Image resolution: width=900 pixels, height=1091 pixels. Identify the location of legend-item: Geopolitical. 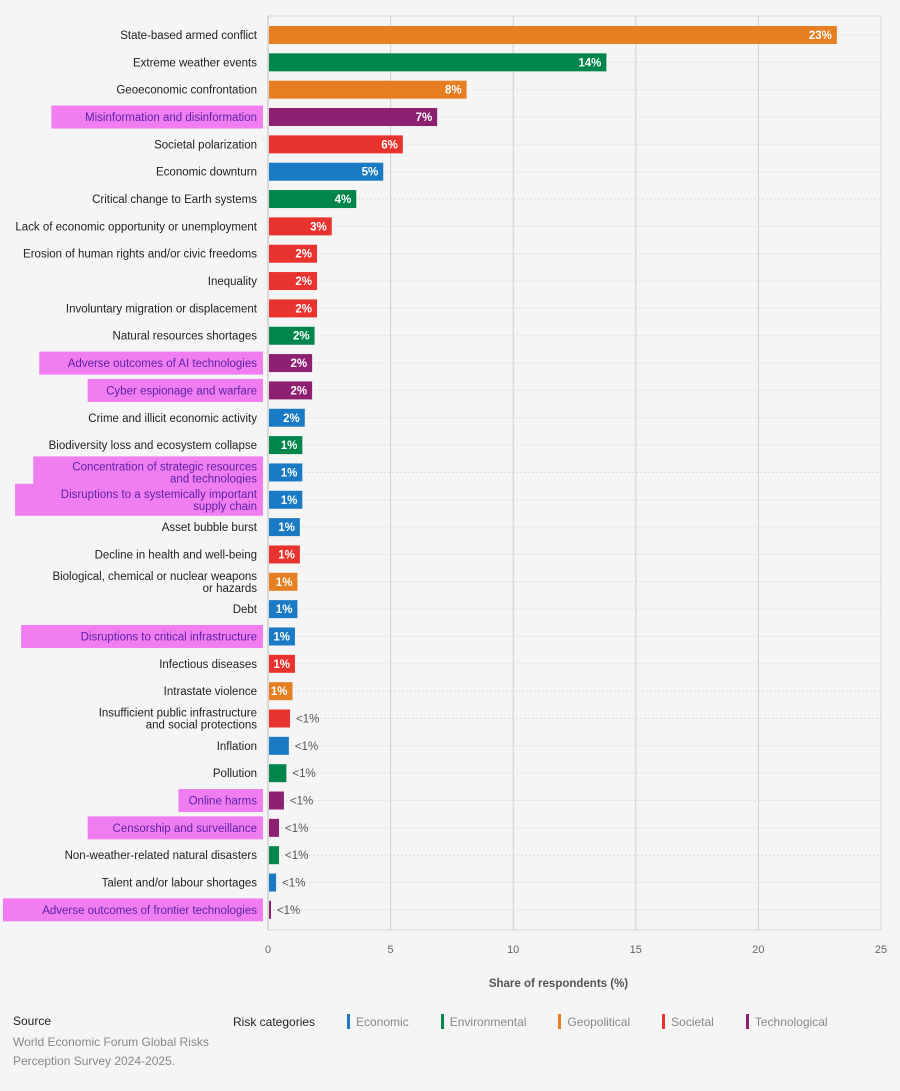
(594, 1021).